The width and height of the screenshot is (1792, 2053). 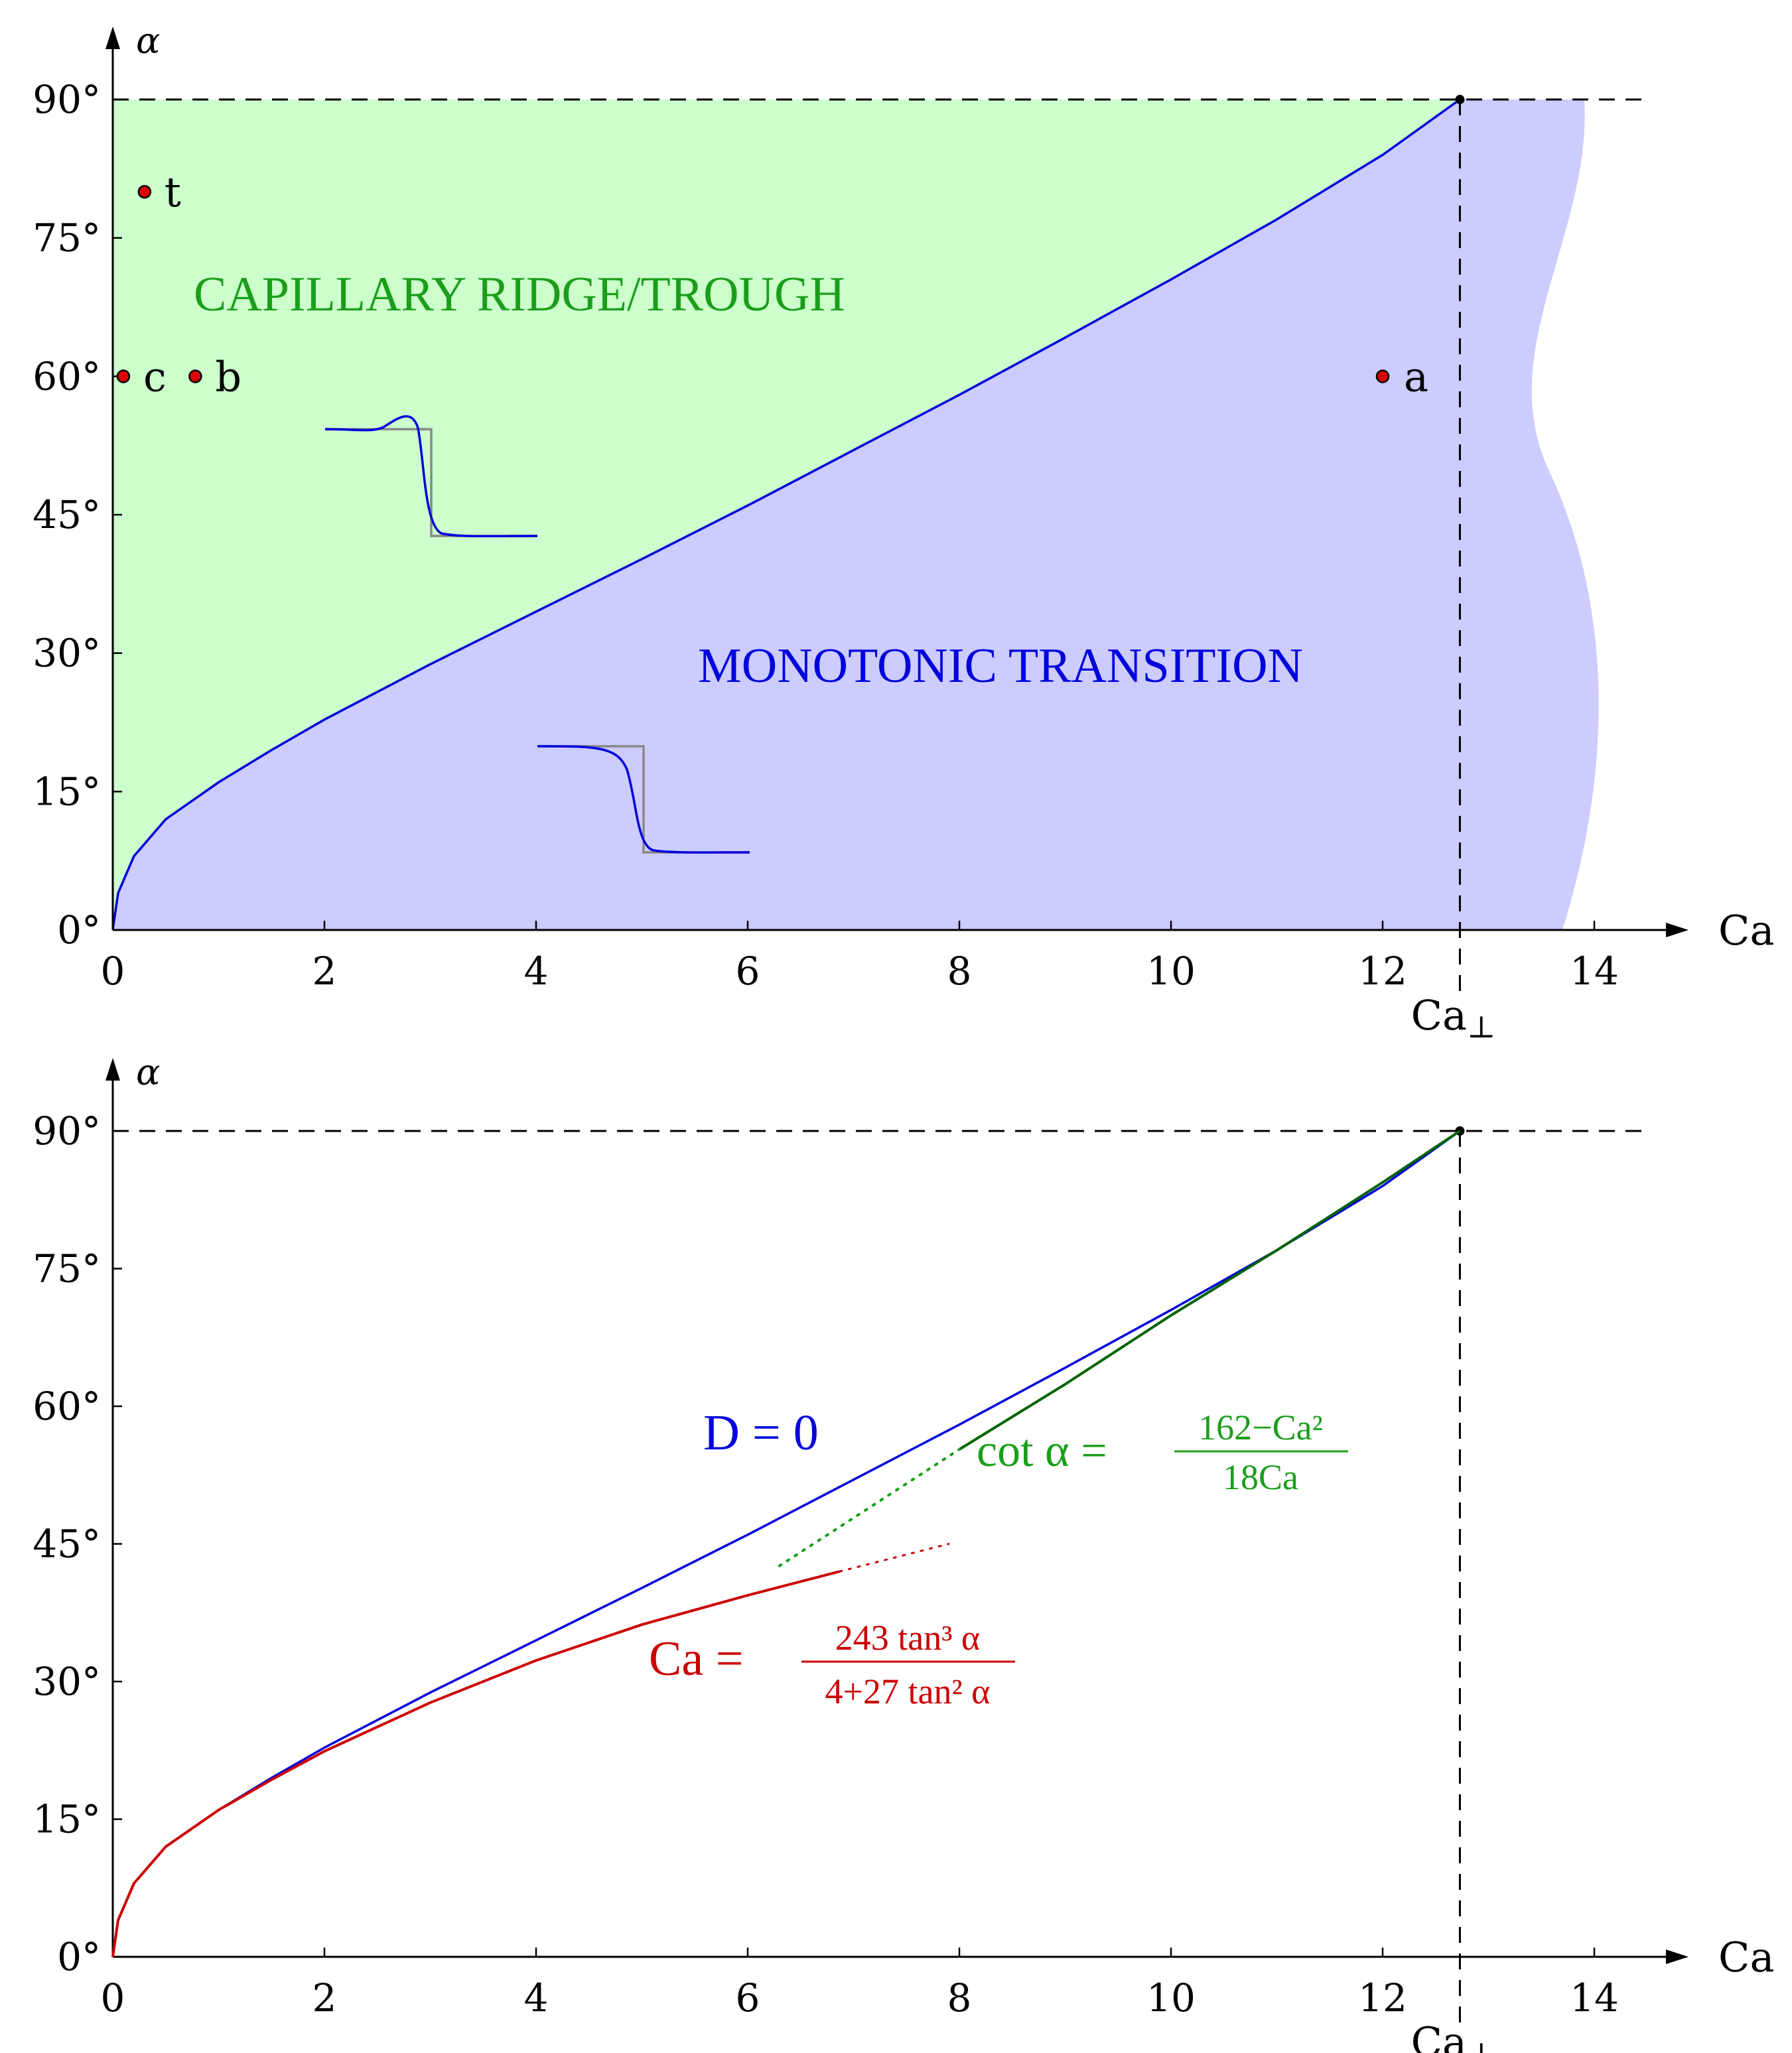 I want to click on point-label-c: c, so click(x=155, y=376).